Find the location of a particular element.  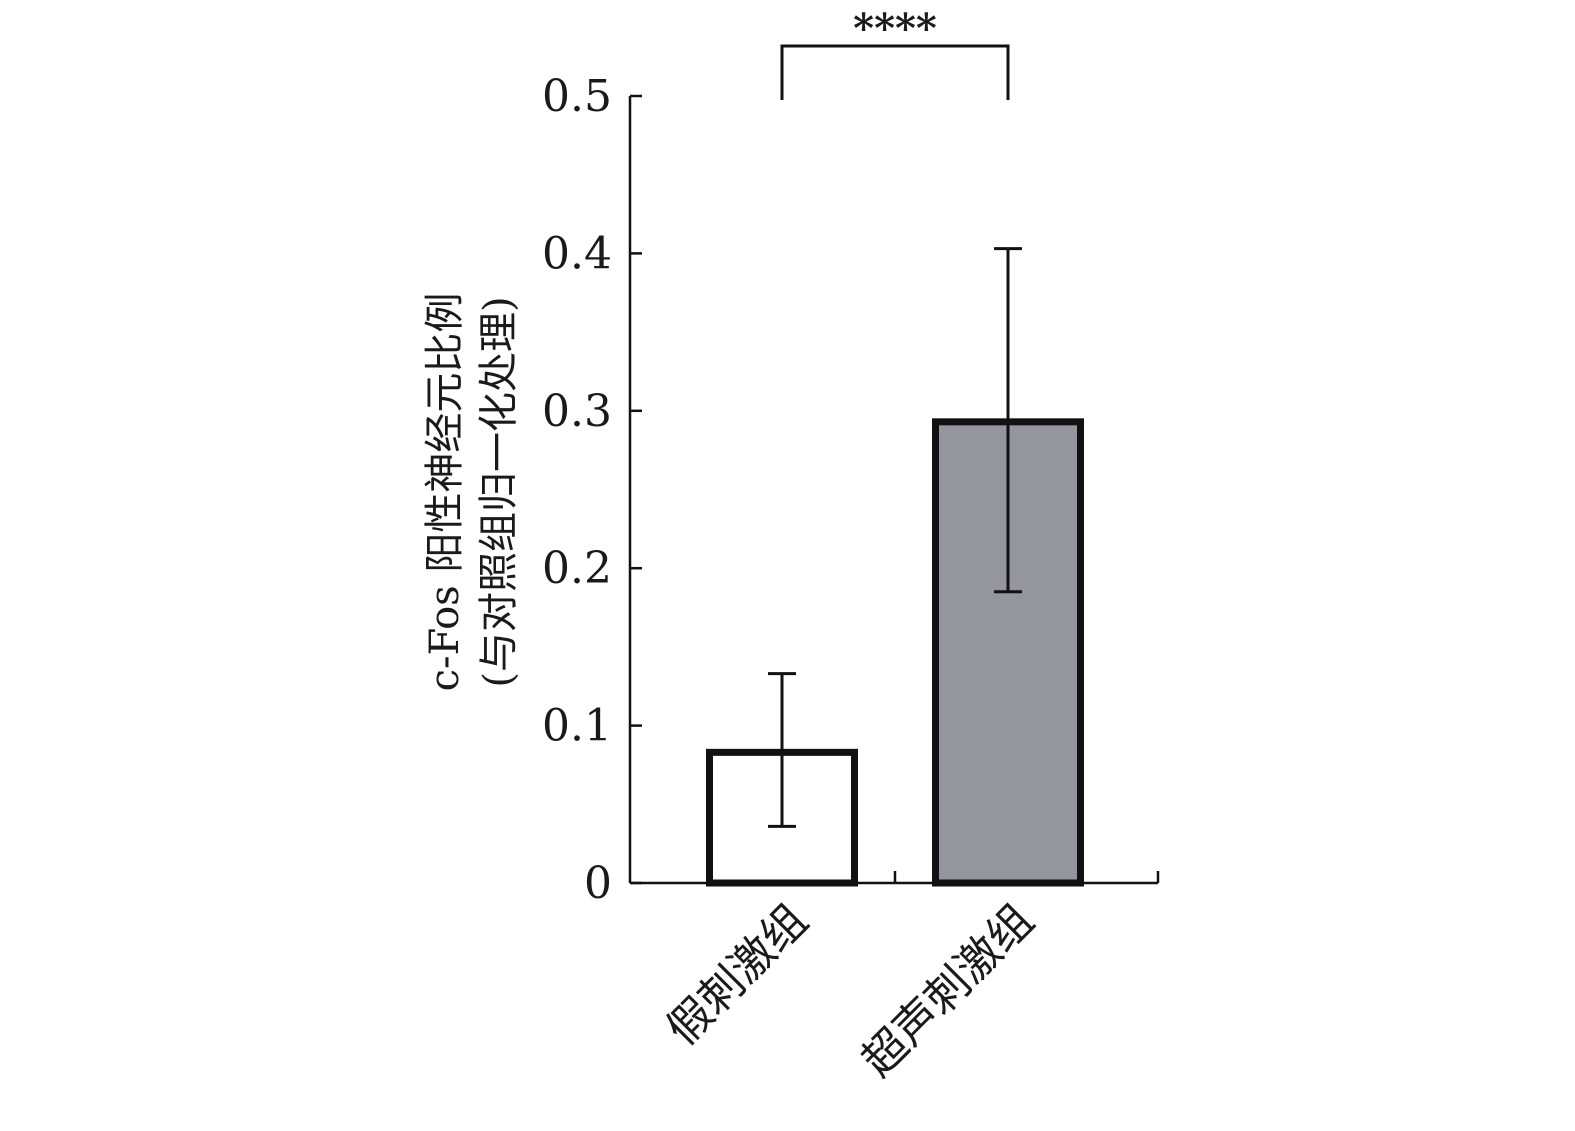

significance-label: **** is located at coordinates (895, 28).